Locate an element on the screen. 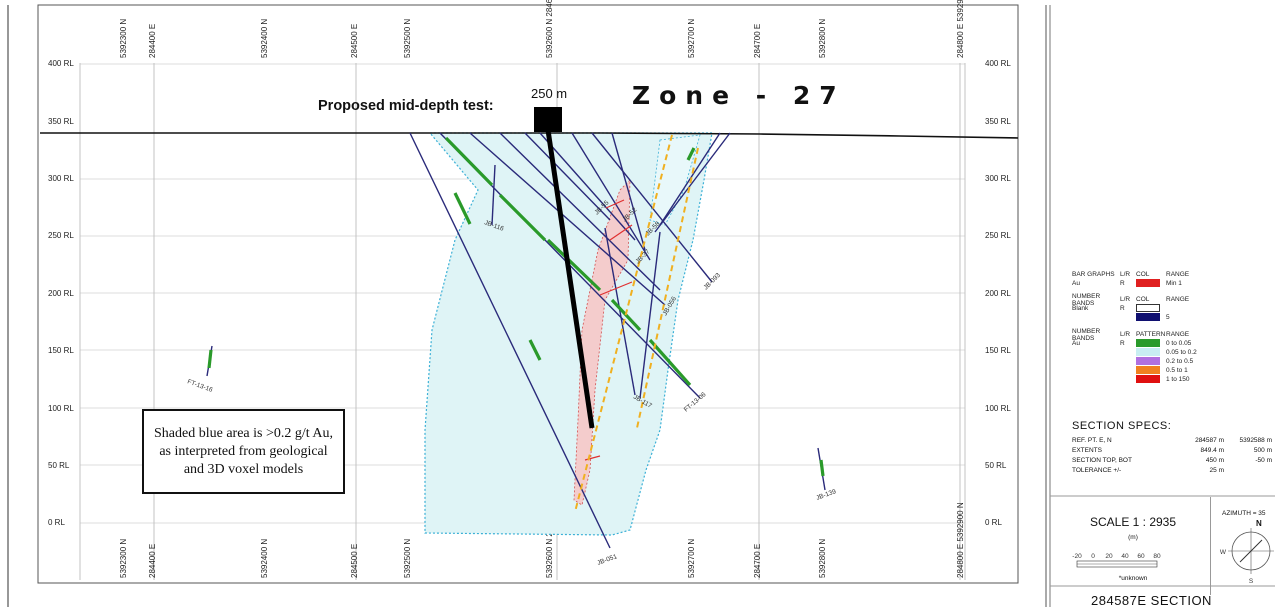  grid-label-bottom: 5392400 N is located at coordinates (264, 558).